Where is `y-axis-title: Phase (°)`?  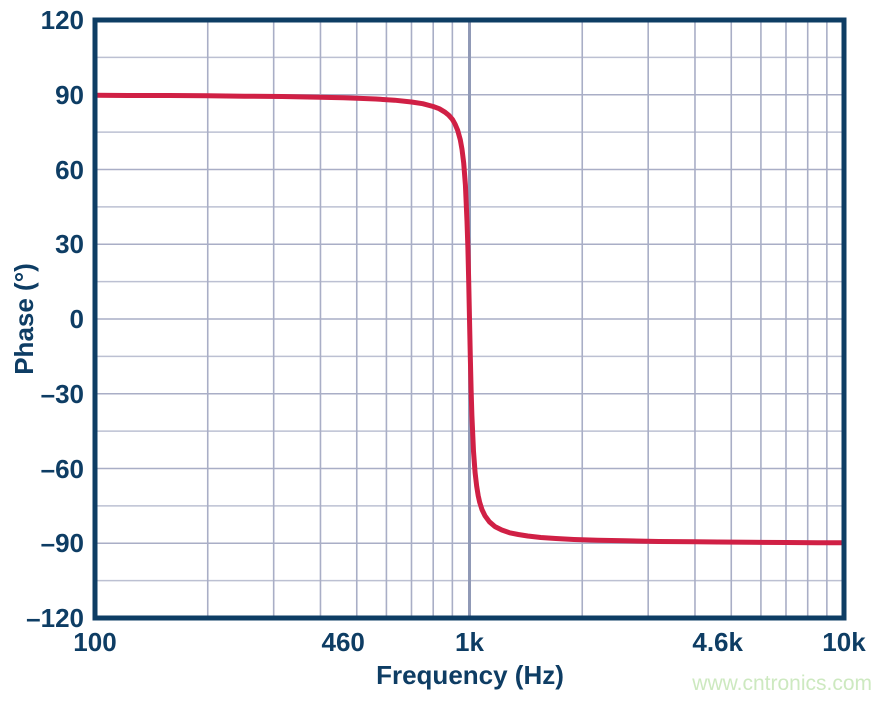
y-axis-title: Phase (°) is located at coordinates (24, 319).